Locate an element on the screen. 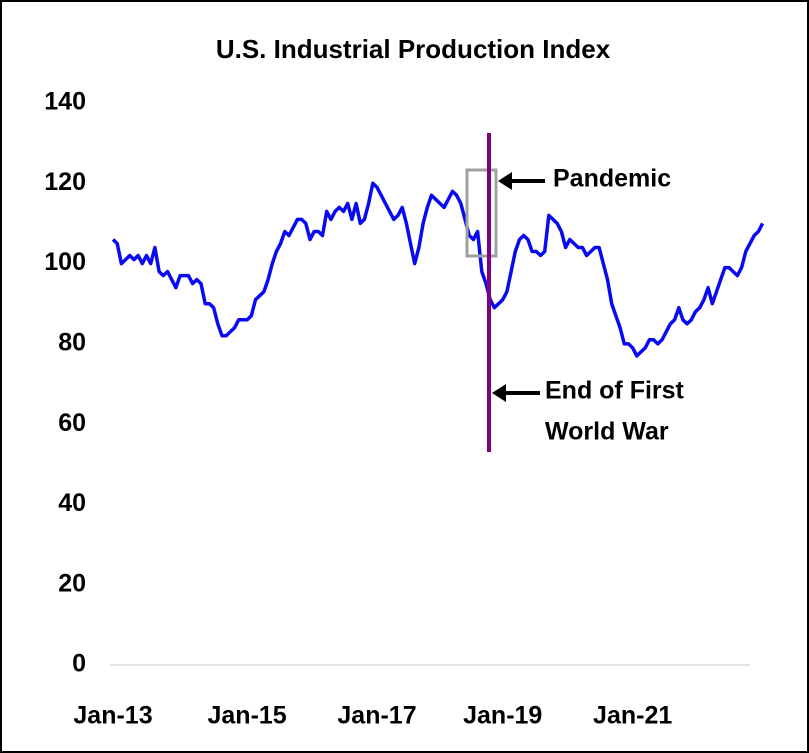 The image size is (809, 753). y-tick-label: 60 is located at coordinates (72, 423).